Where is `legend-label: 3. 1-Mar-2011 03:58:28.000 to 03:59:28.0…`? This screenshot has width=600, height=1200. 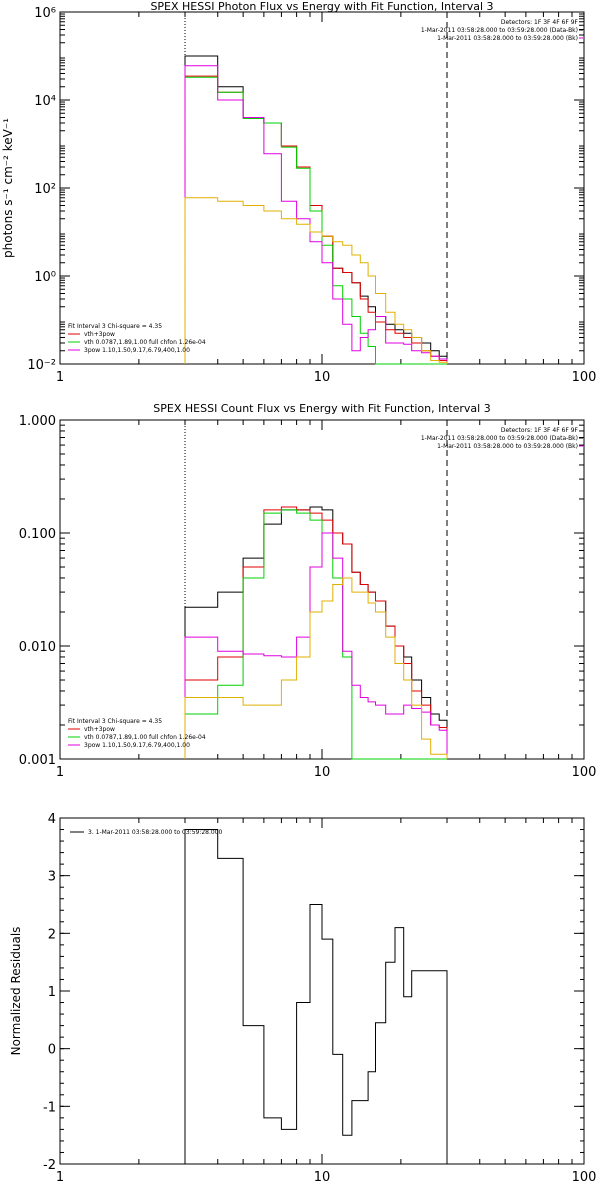
legend-label: 3. 1-Mar-2011 03:58:28.000 to 03:59:28.0… is located at coordinates (155, 832).